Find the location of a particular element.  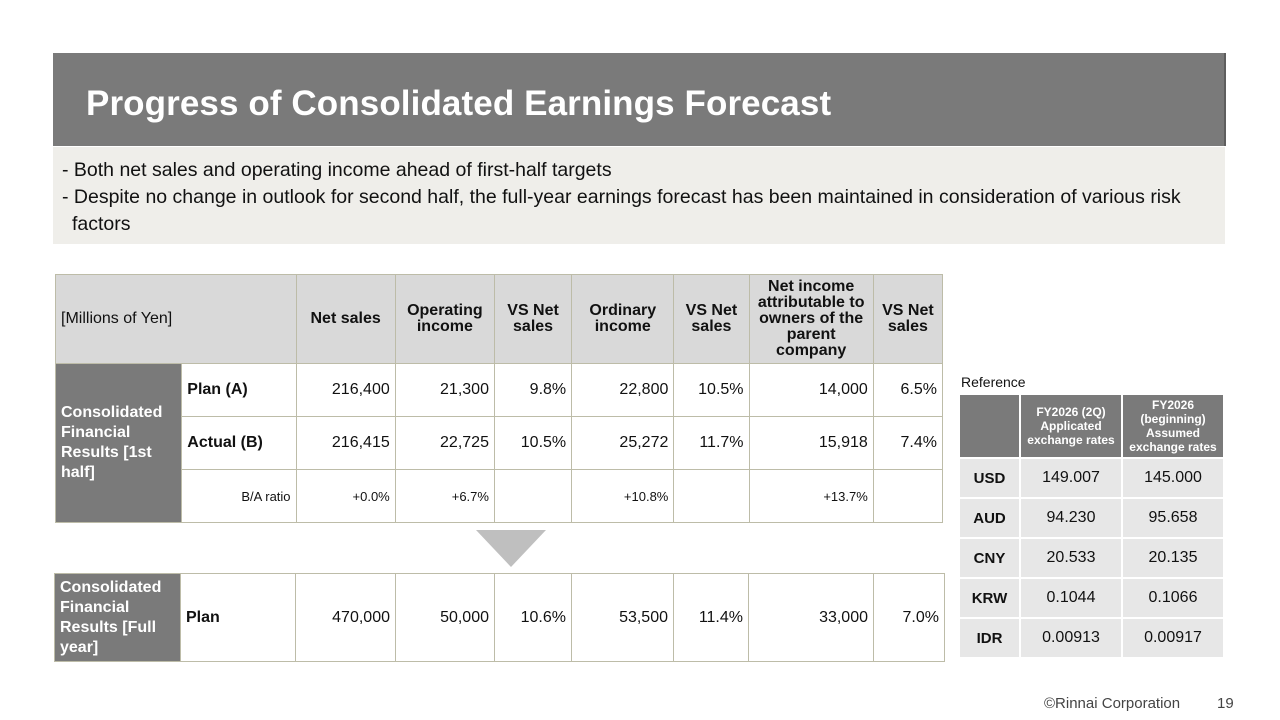

cell: +0.0% is located at coordinates (345, 496).